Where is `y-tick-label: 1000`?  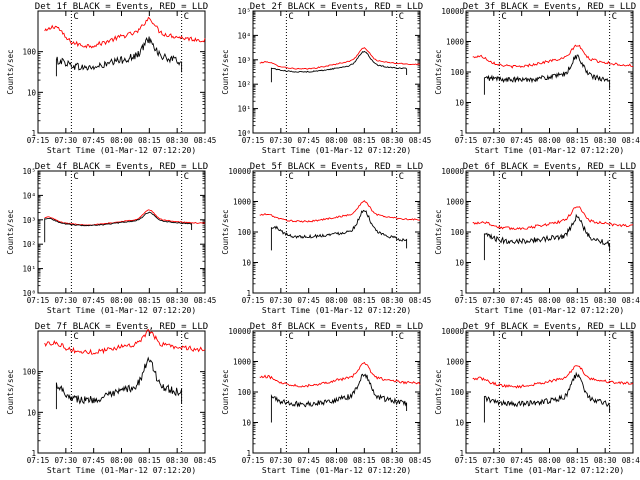 y-tick-label: 1000 is located at coordinates (455, 362).